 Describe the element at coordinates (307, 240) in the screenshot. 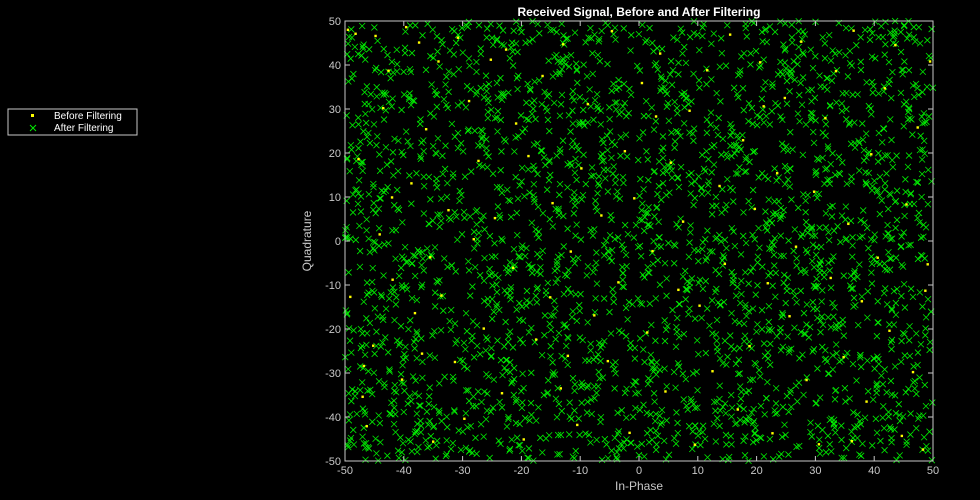

I see `y-axis-label: Quadrature` at that location.